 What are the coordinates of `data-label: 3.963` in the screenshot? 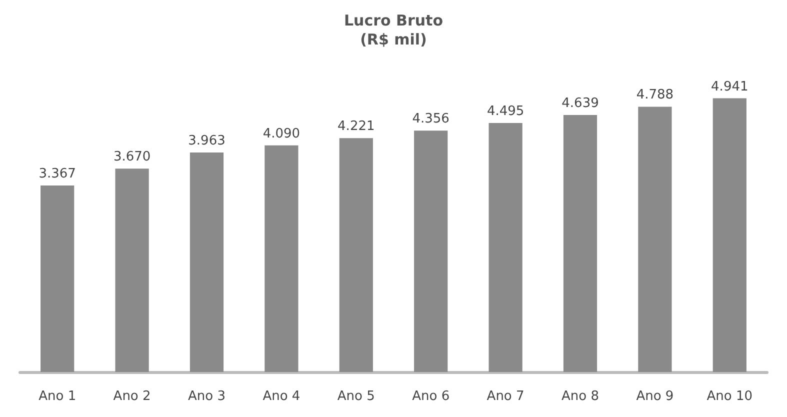 It's located at (207, 140).